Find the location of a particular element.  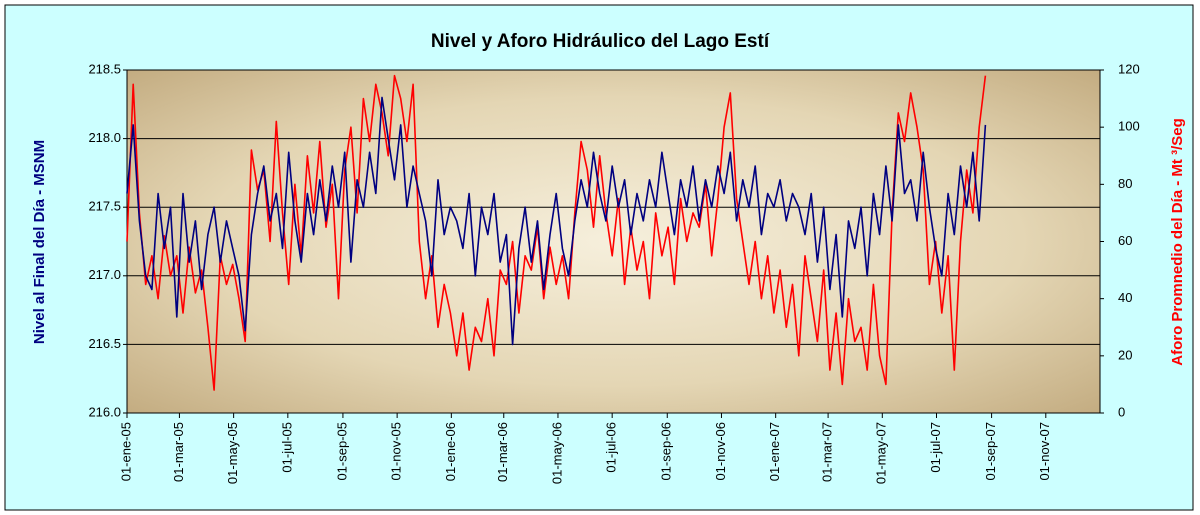

y2-tick-label: 120 is located at coordinates (1129, 68).